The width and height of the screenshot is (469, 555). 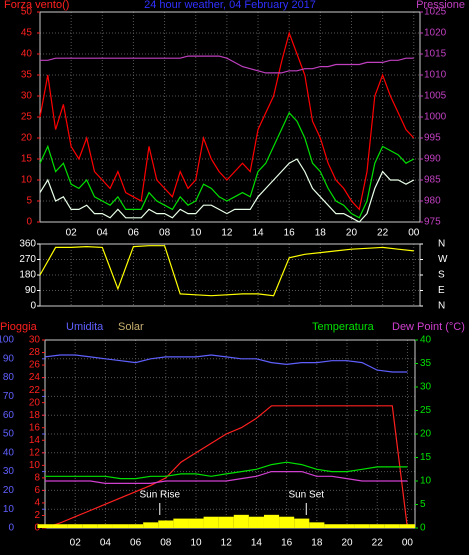 I want to click on tick-label: 1020, so click(x=435, y=33).